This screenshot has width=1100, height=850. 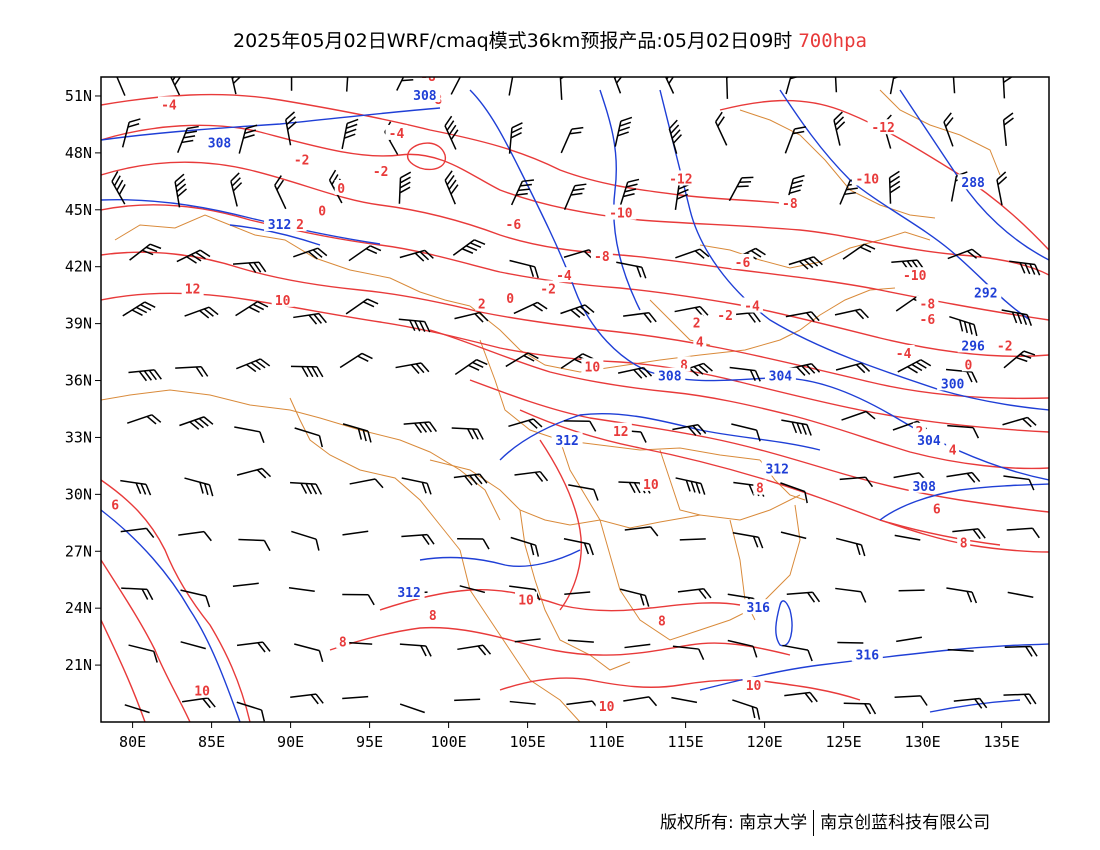 What do you see at coordinates (425, 96) in the screenshot?
I see `height-label: 308` at bounding box center [425, 96].